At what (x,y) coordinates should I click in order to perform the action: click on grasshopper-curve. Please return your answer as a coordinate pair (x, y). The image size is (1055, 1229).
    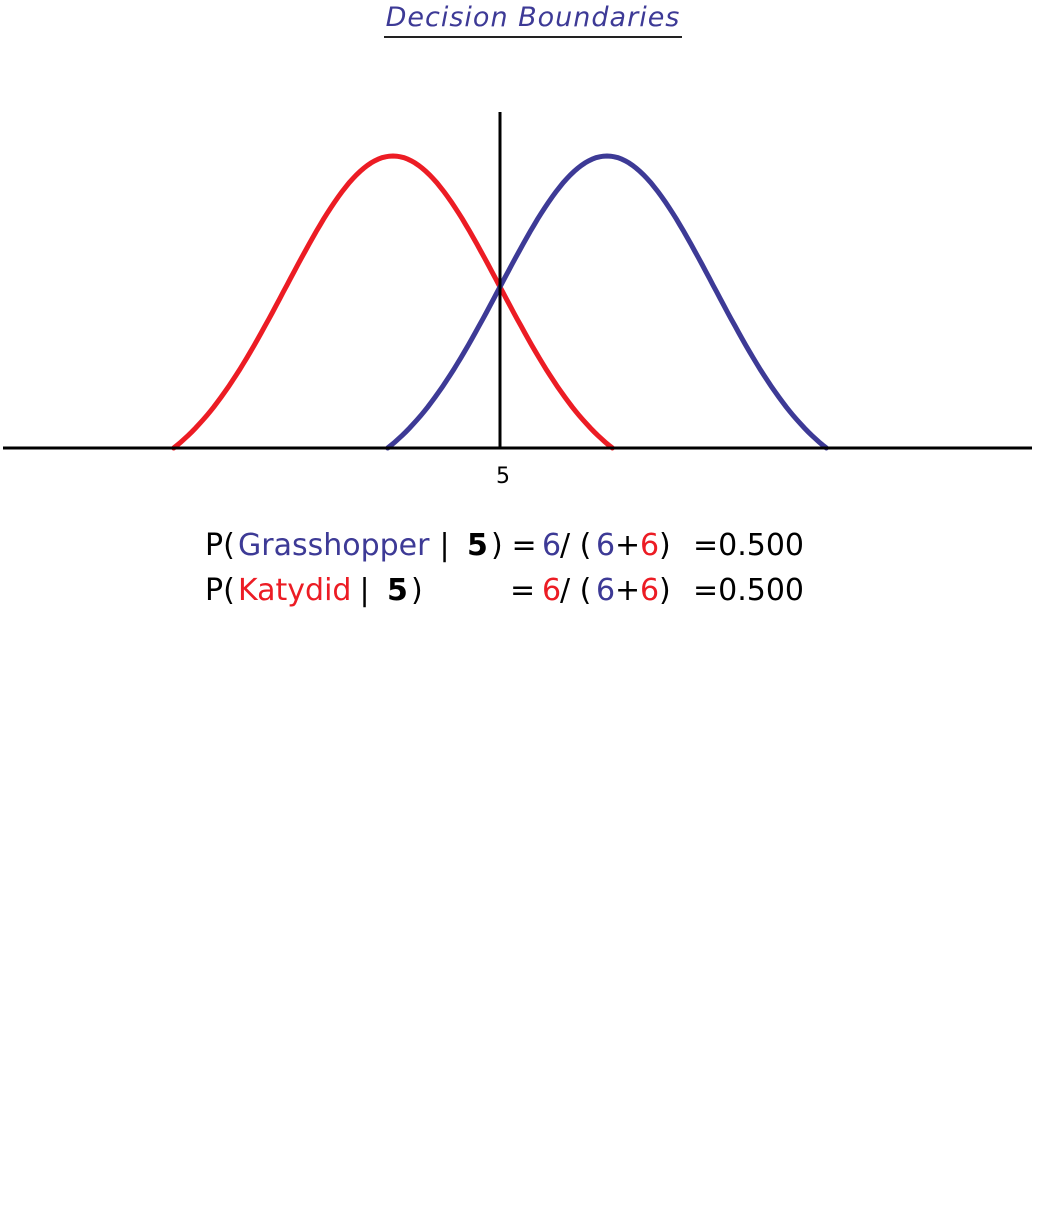
    Looking at the image, I should click on (607, 302).